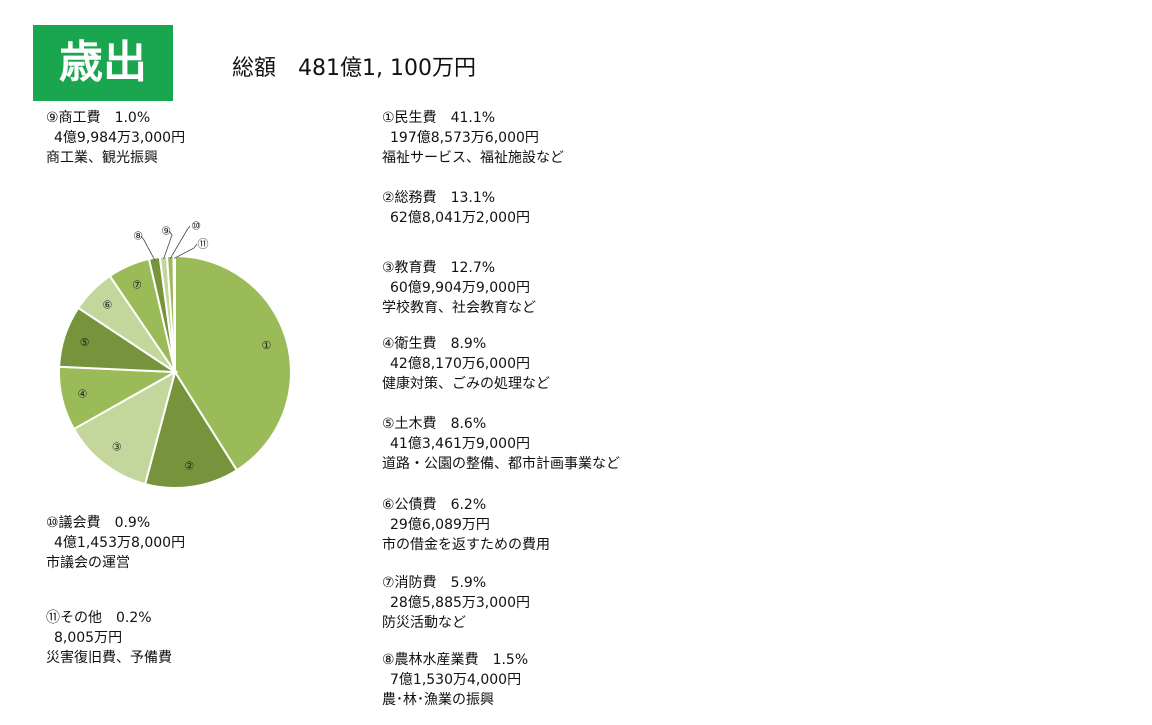 The image size is (1152, 725). What do you see at coordinates (409, 118) in the screenshot?
I see `expense-name: ①民生費` at bounding box center [409, 118].